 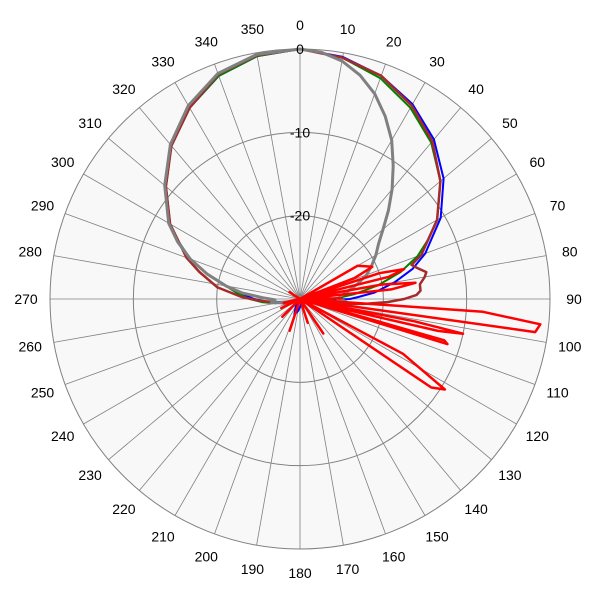 I want to click on angle-tick-label: 280, so click(x=31, y=251).